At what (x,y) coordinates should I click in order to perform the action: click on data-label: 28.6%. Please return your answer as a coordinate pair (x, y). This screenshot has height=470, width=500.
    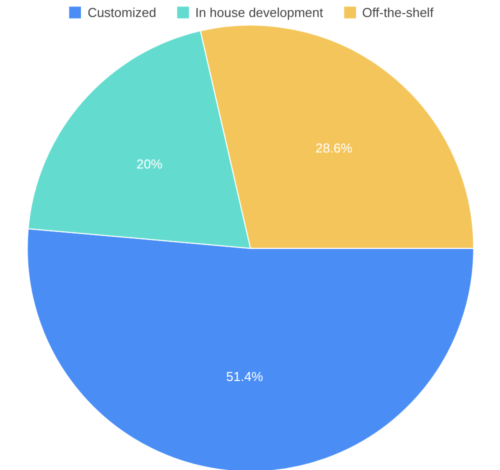
    Looking at the image, I should click on (334, 148).